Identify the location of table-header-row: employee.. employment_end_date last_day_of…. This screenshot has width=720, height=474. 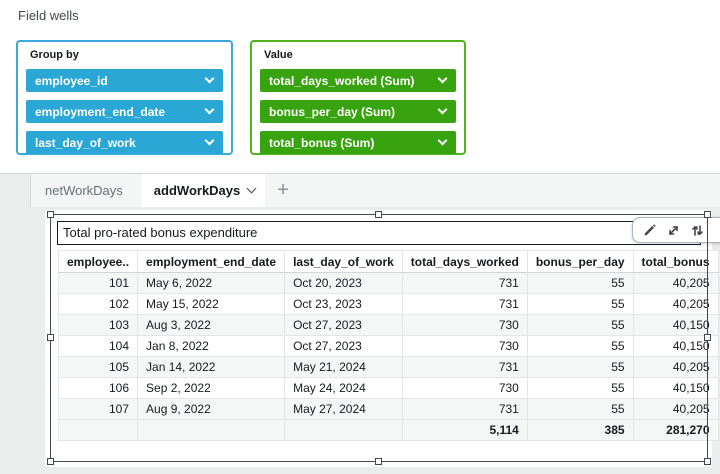
(388, 261).